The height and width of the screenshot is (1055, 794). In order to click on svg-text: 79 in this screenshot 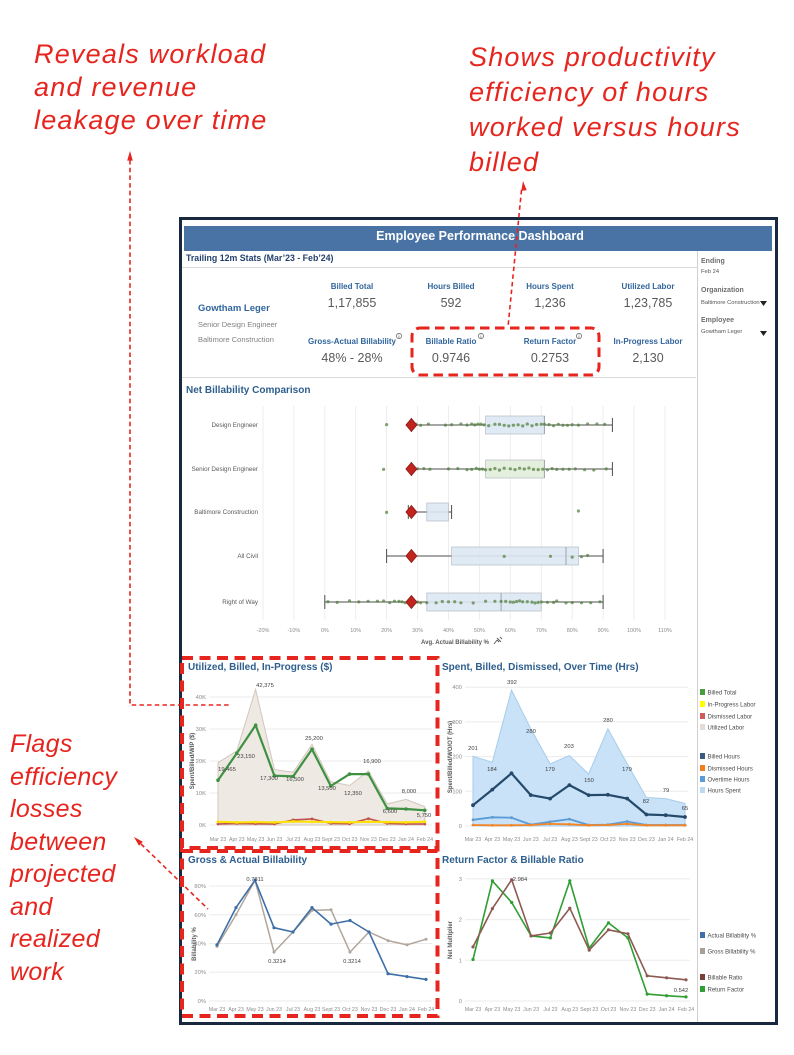, I will do `click(666, 791)`.